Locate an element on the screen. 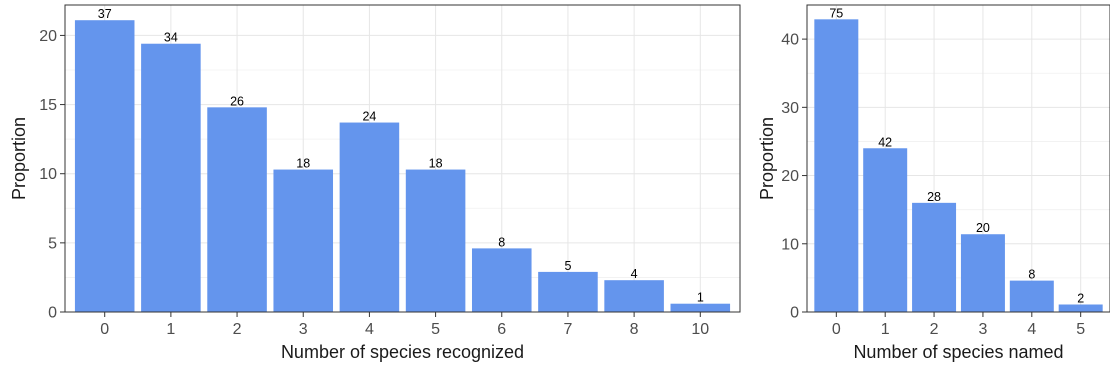 The height and width of the screenshot is (370, 1110). bar-value-label: 24 is located at coordinates (369, 117).